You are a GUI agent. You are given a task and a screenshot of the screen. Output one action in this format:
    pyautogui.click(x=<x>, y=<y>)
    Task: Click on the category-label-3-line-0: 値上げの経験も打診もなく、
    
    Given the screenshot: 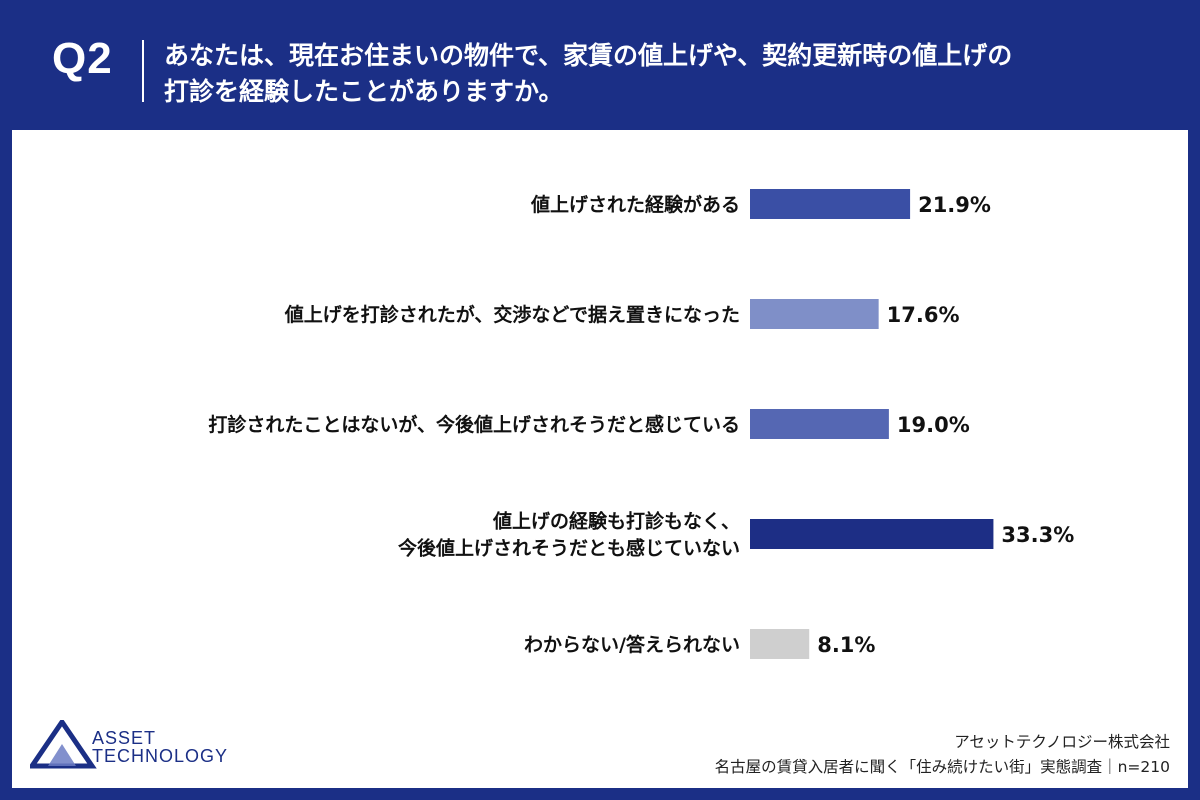 What is the action you would take?
    pyautogui.click(x=616, y=521)
    